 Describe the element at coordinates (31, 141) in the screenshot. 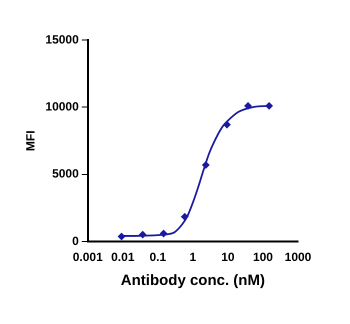

I see `y-axis-title: MFI` at that location.